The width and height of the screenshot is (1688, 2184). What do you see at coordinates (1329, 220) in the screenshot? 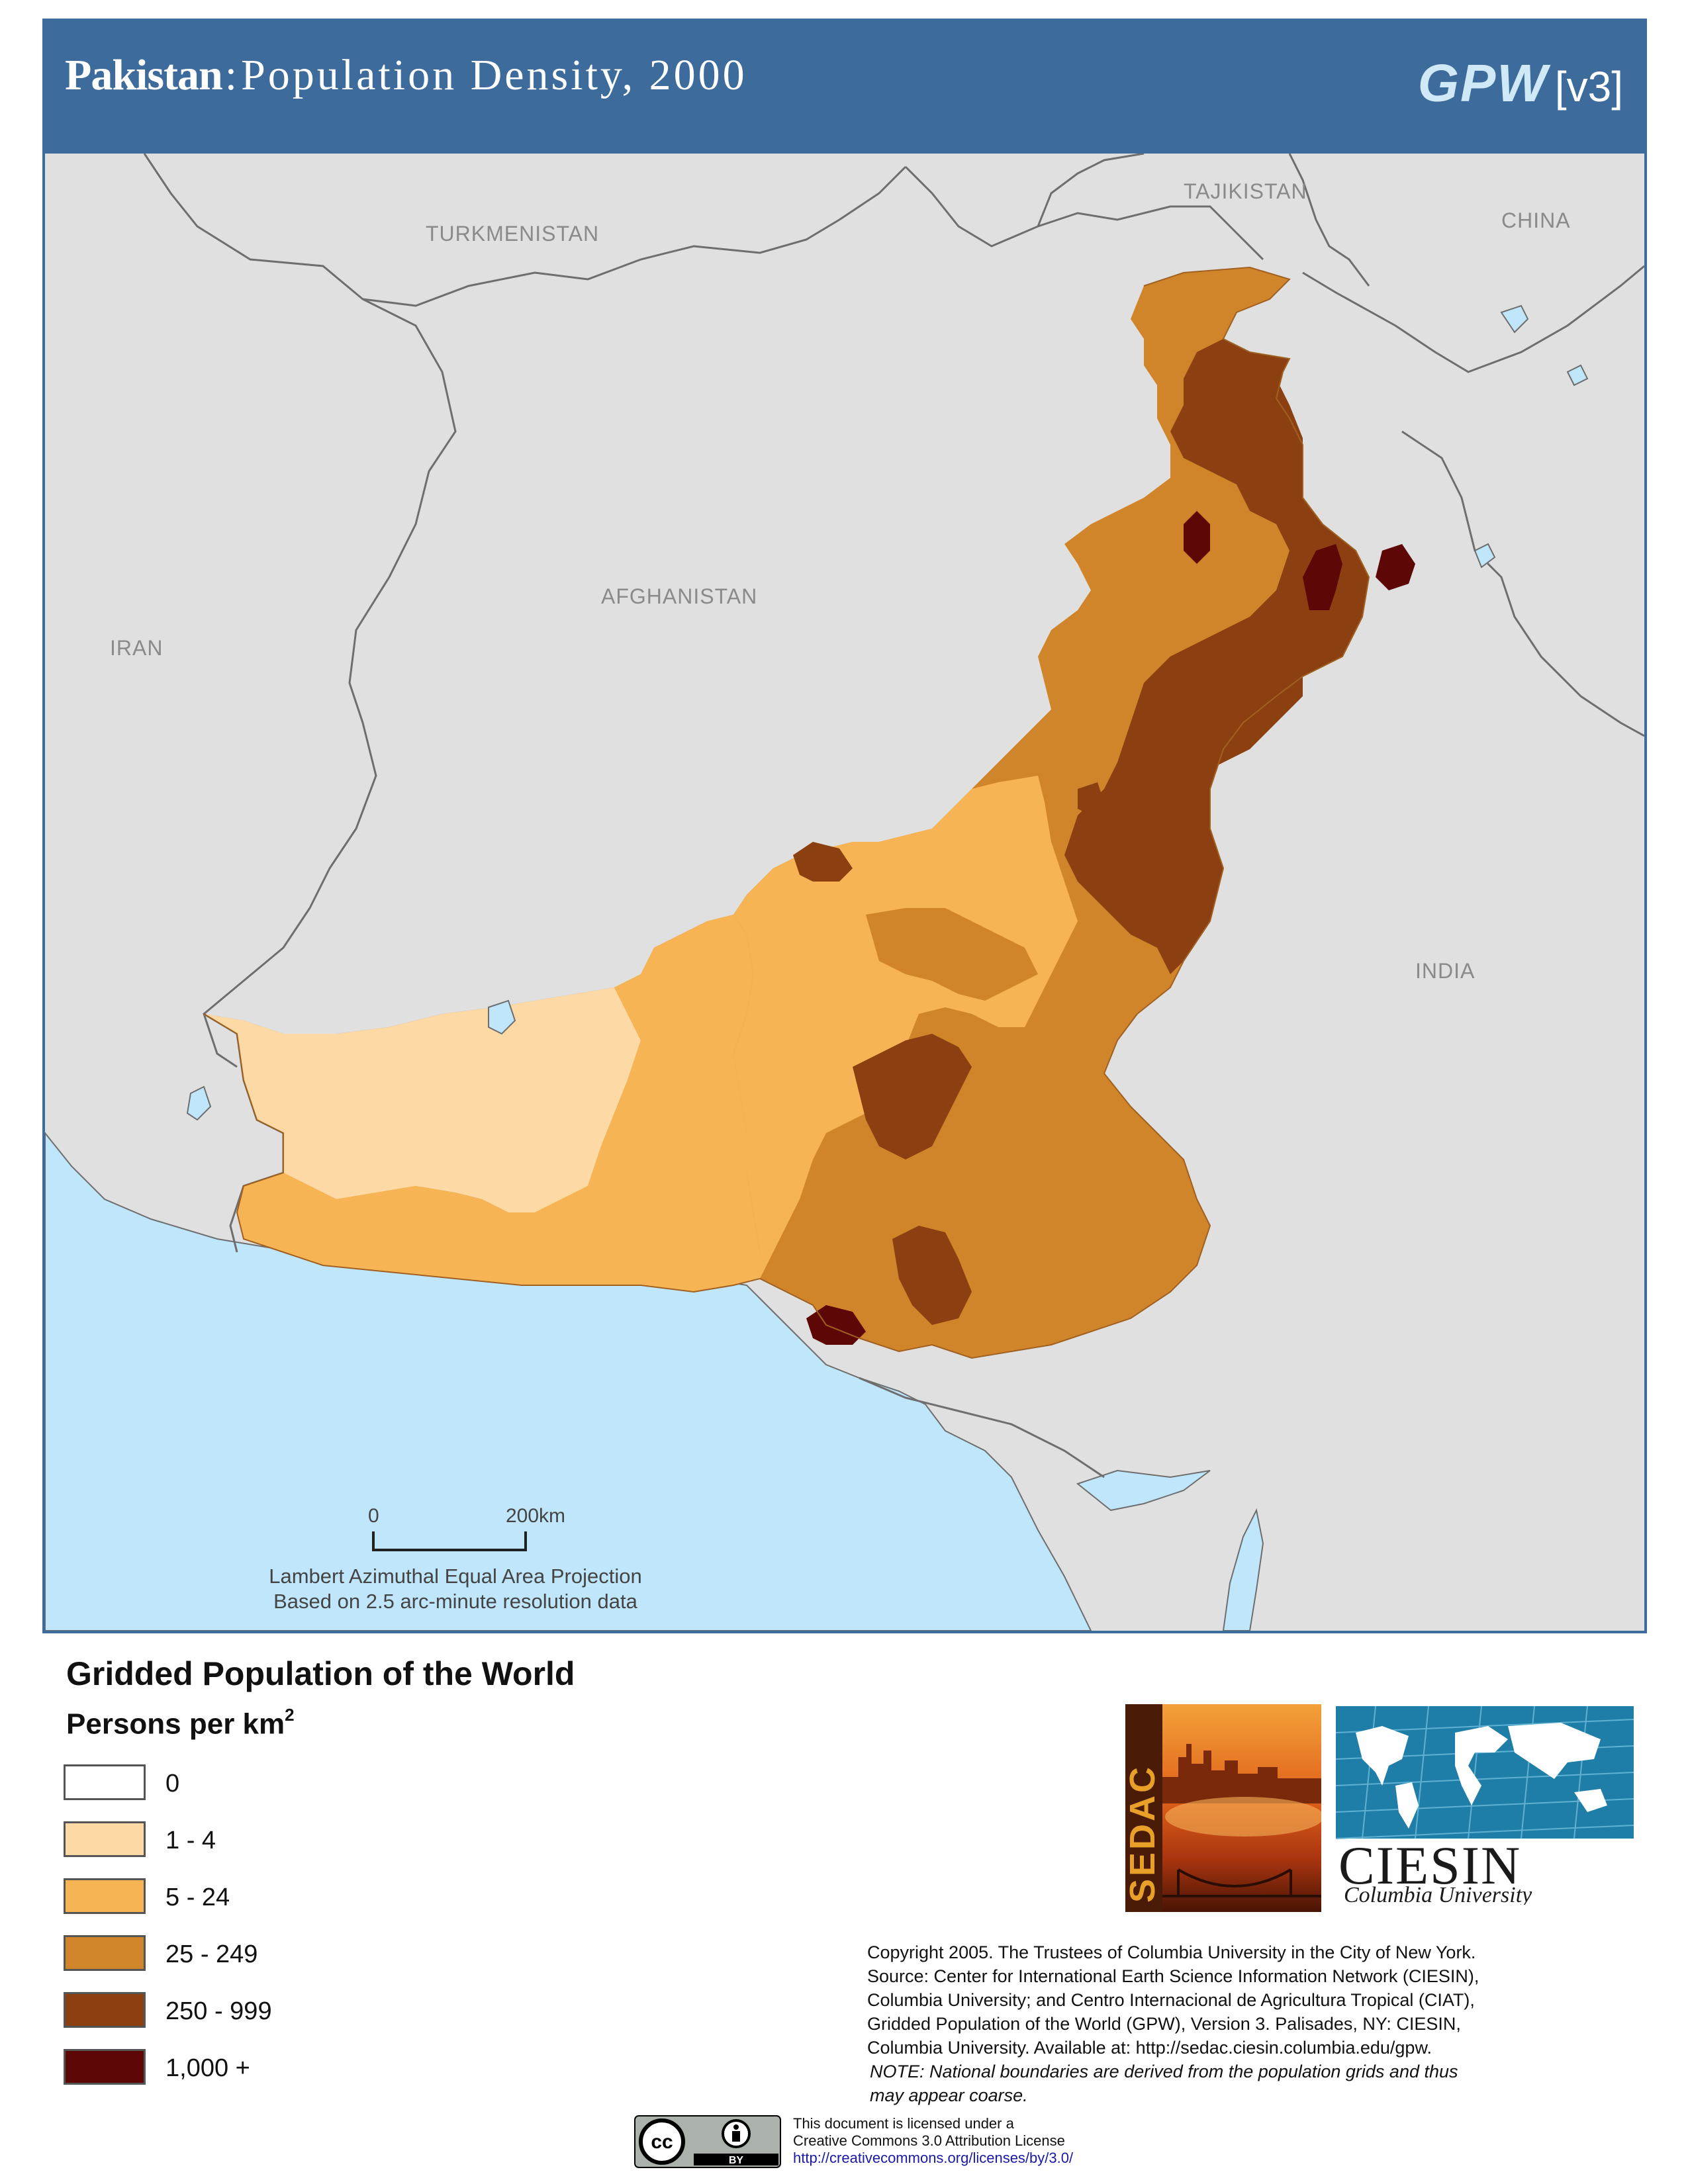
I see `tajikistan-china-border` at bounding box center [1329, 220].